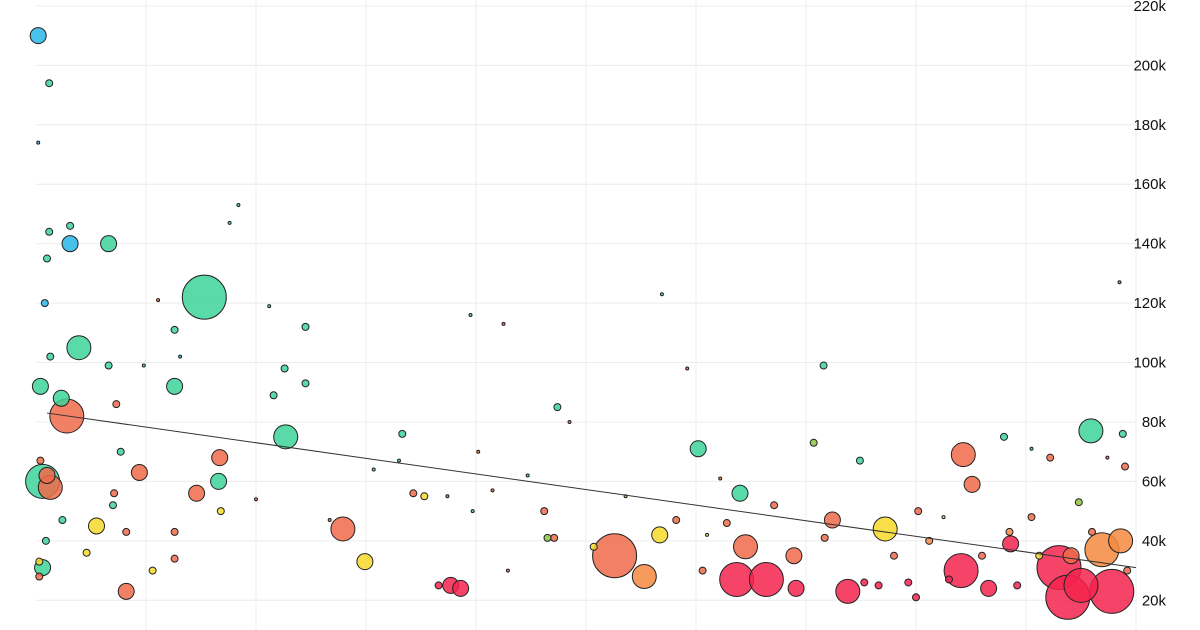 This screenshot has height=630, width=1200. I want to click on y-axis: 20k 40k 60k 80k 100k 120k 140k 160k 180k 200k 220k, so click(1149, 304).